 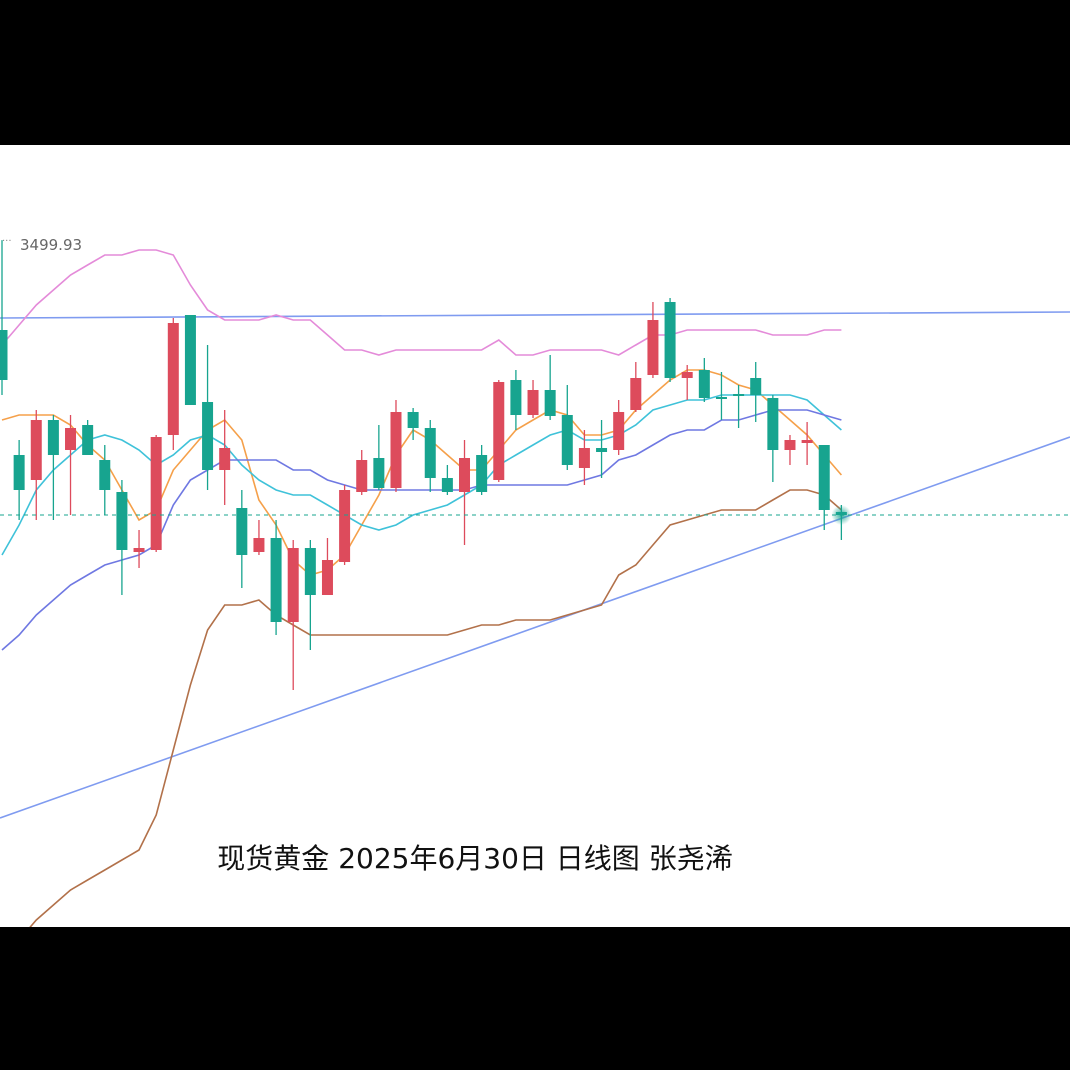 I want to click on last-price-glow, so click(x=841, y=515).